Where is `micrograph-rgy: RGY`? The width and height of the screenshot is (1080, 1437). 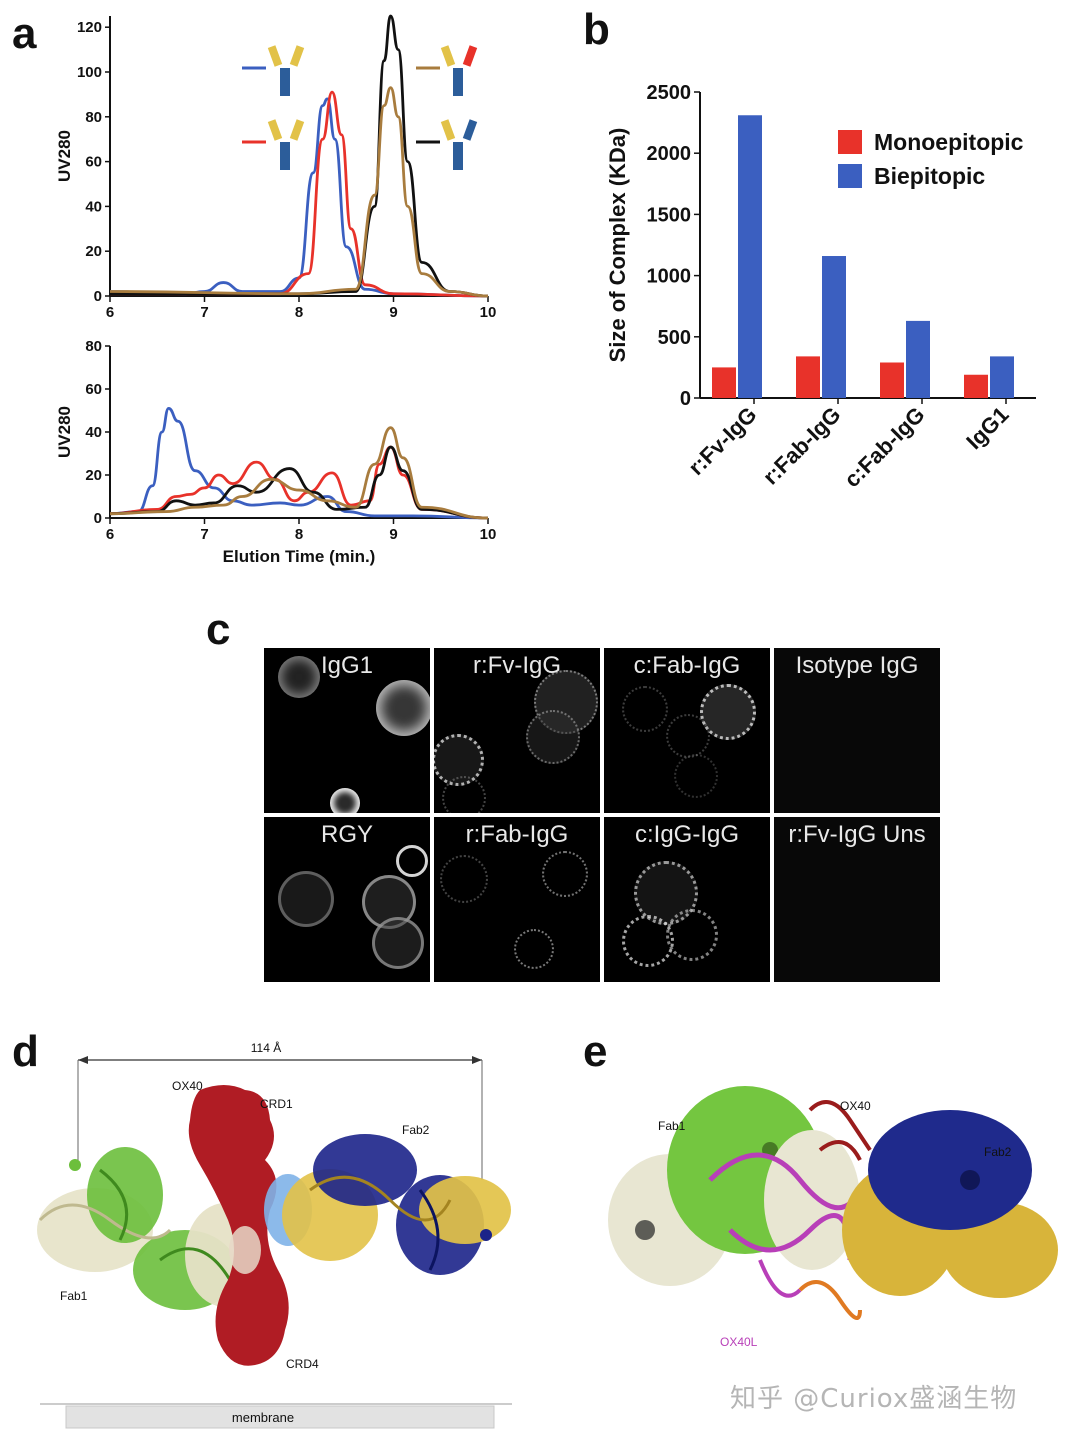 micrograph-rgy: RGY is located at coordinates (347, 899).